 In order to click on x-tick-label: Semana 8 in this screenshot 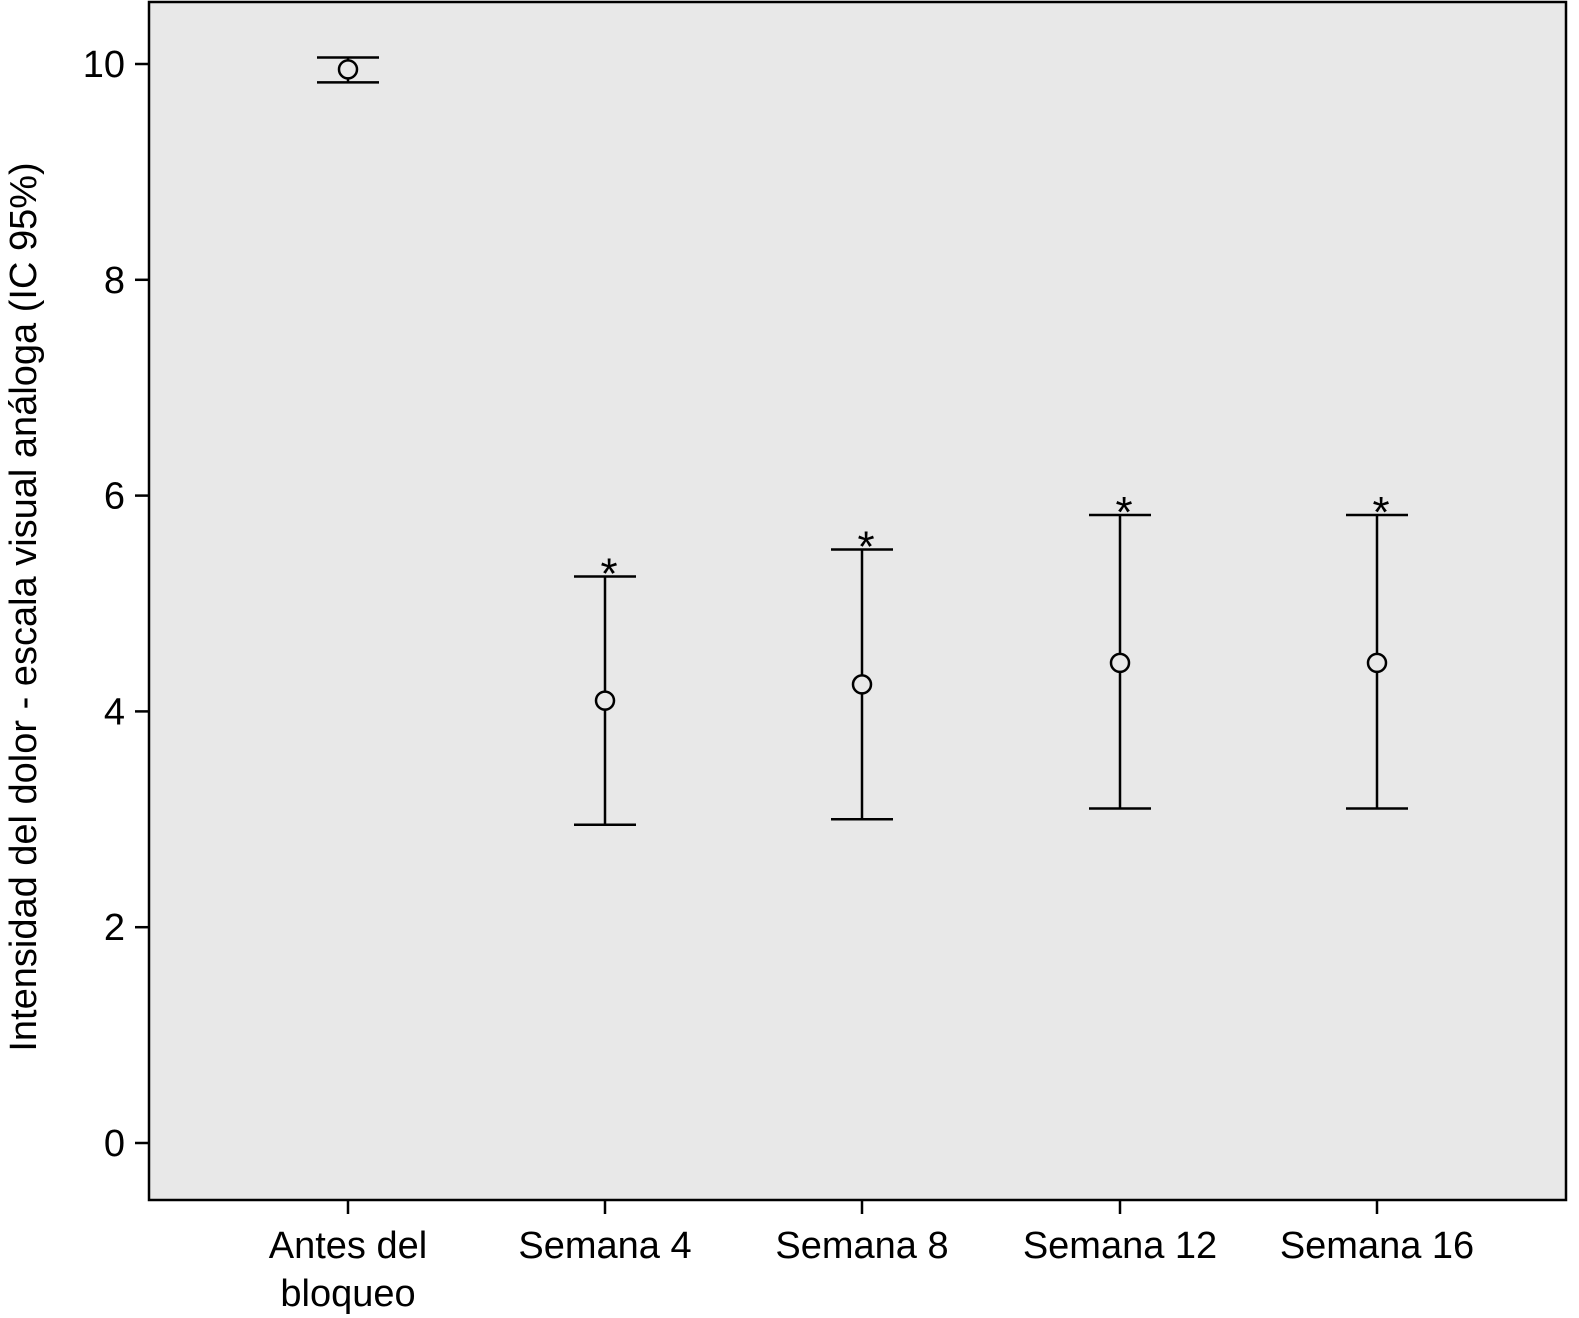, I will do `click(861, 1246)`.